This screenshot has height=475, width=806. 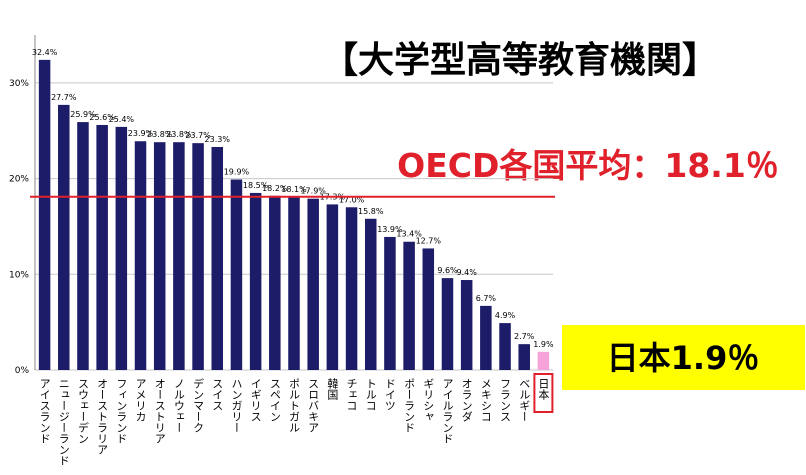 What do you see at coordinates (236, 405) in the screenshot?
I see `x-tick-label: ハンガリー` at bounding box center [236, 405].